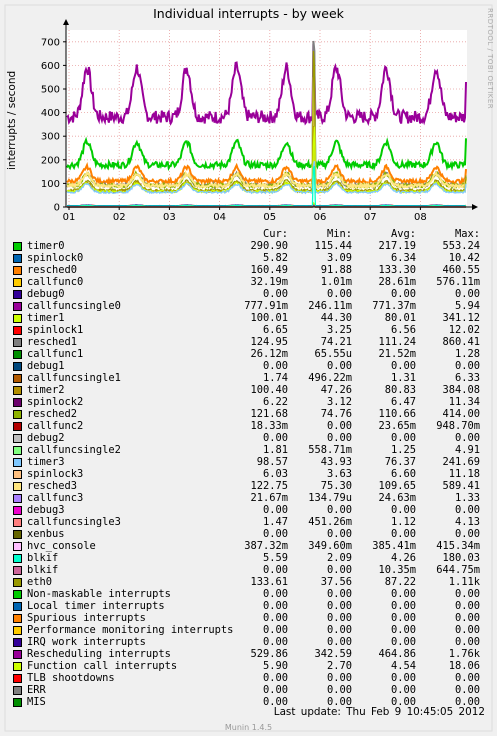 The height and width of the screenshot is (736, 497). Describe the element at coordinates (370, 217) in the screenshot. I see `x-tick-label: 07` at that location.